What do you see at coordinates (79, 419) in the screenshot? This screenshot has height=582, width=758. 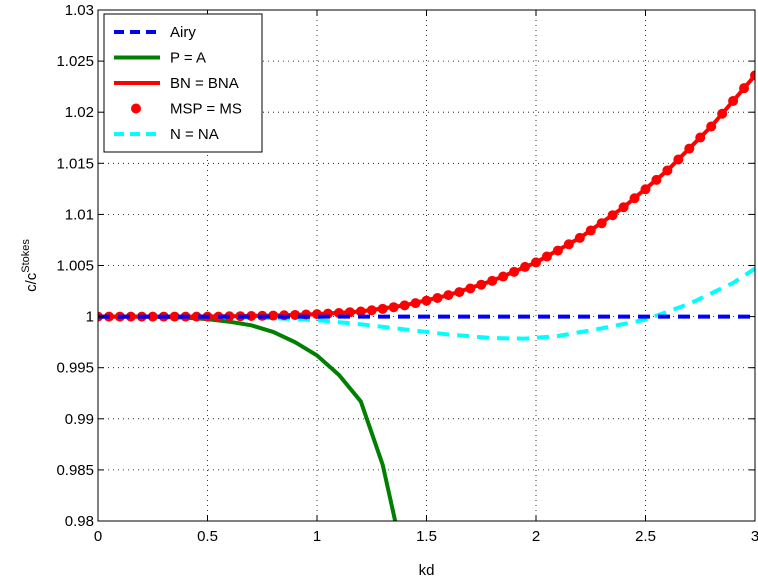 I see `y-tick-label: 0.99` at bounding box center [79, 419].